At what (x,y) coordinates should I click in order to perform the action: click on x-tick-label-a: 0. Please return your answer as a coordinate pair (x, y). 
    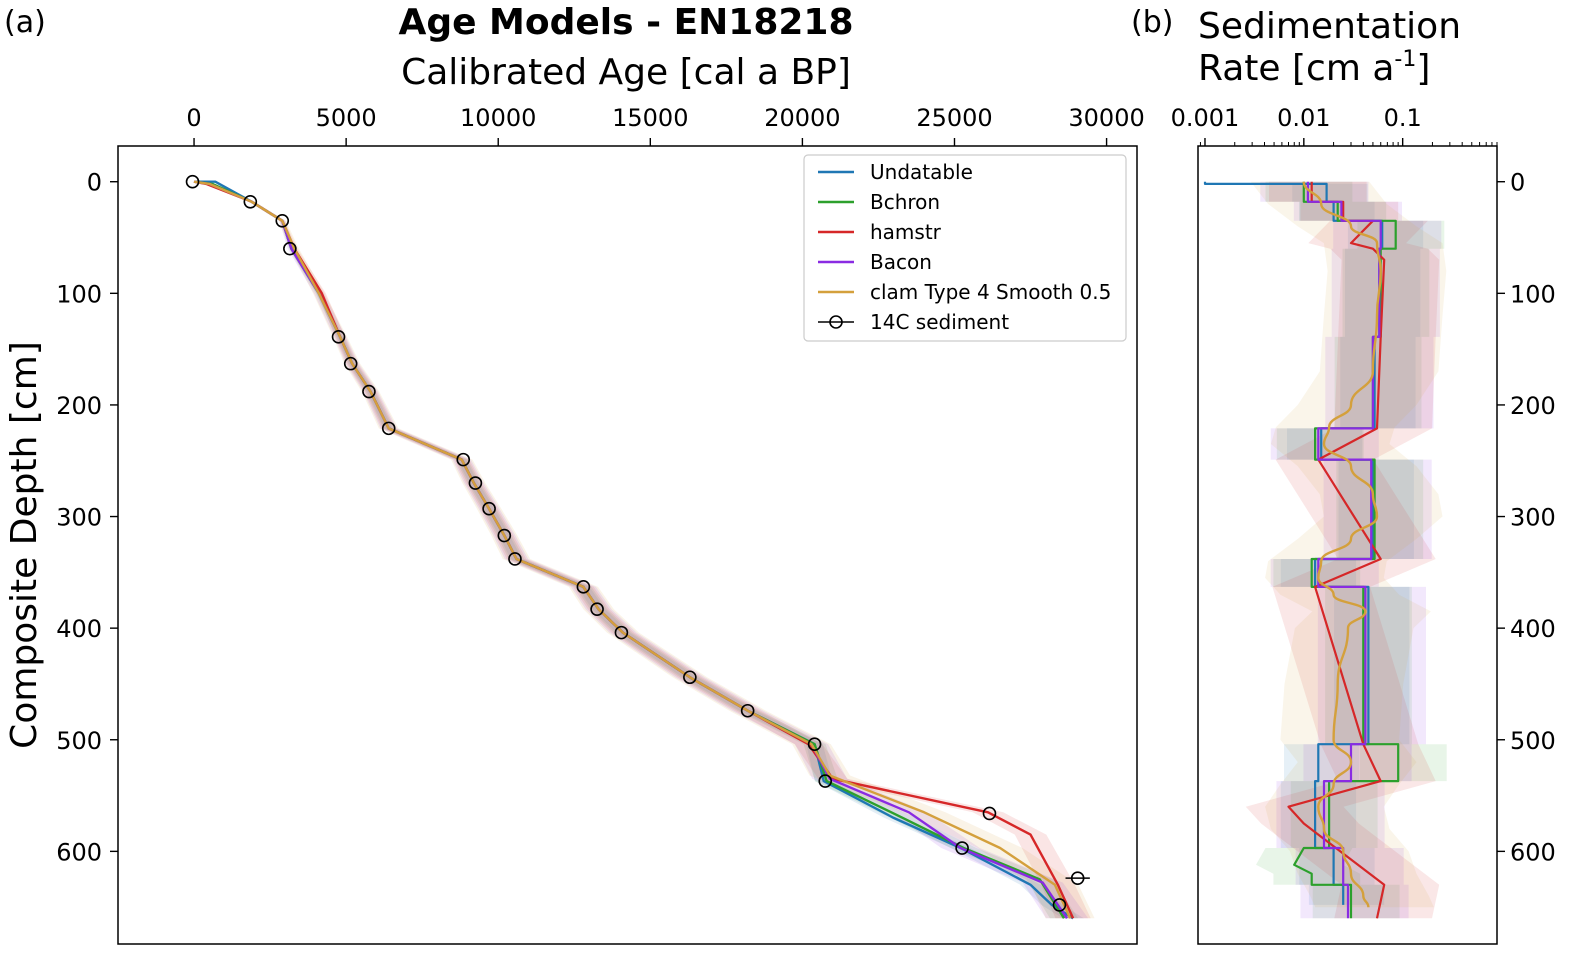
    Looking at the image, I should click on (193, 118).